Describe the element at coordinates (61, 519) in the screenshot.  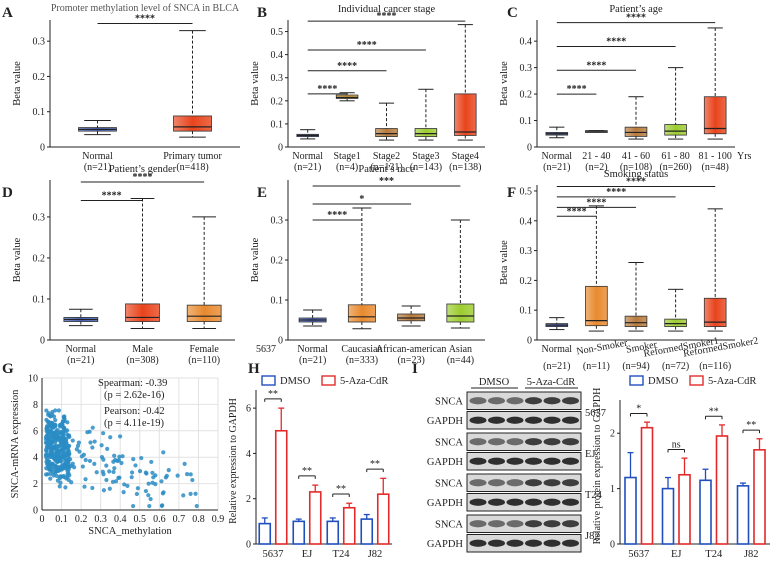
I see `x-tick-label: 0.1` at that location.